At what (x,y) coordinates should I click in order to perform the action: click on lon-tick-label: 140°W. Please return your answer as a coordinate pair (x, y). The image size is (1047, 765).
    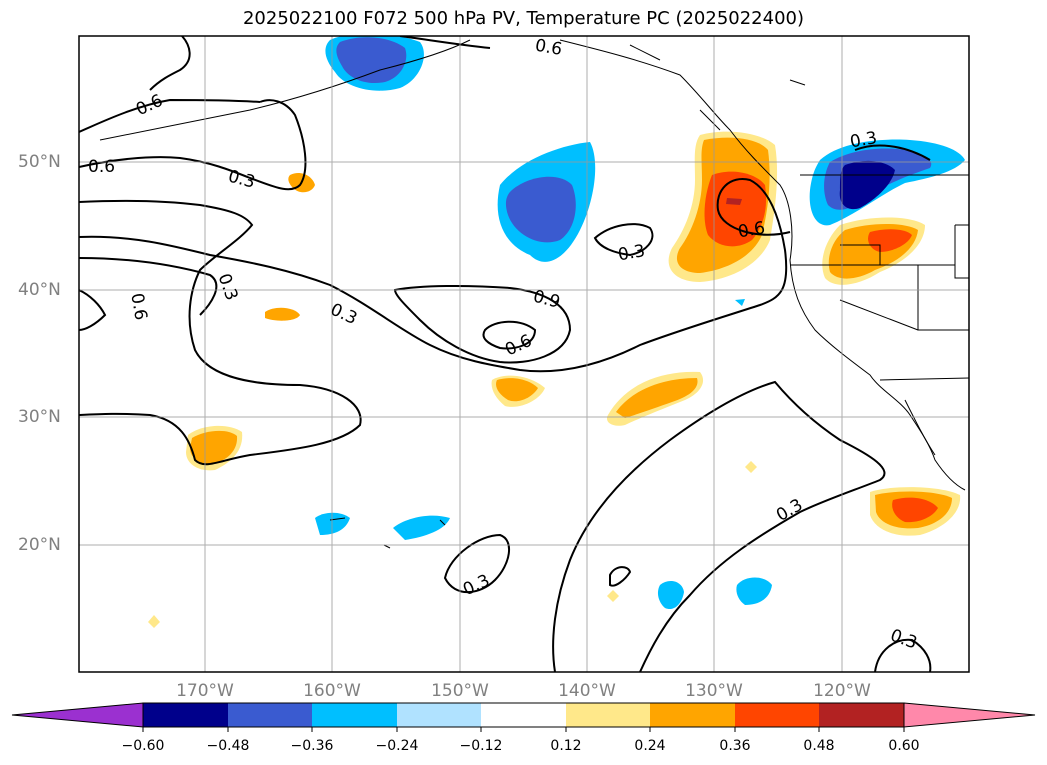
    Looking at the image, I should click on (587, 691).